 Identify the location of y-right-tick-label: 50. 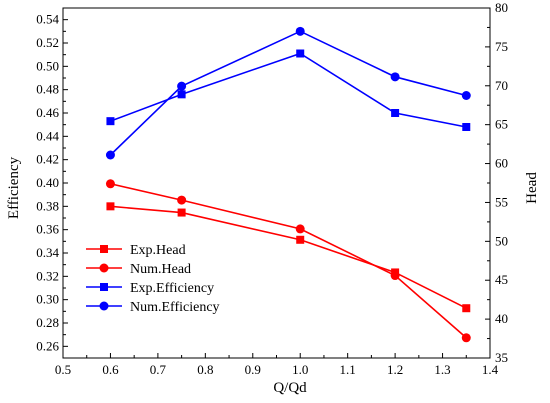
(501, 240).